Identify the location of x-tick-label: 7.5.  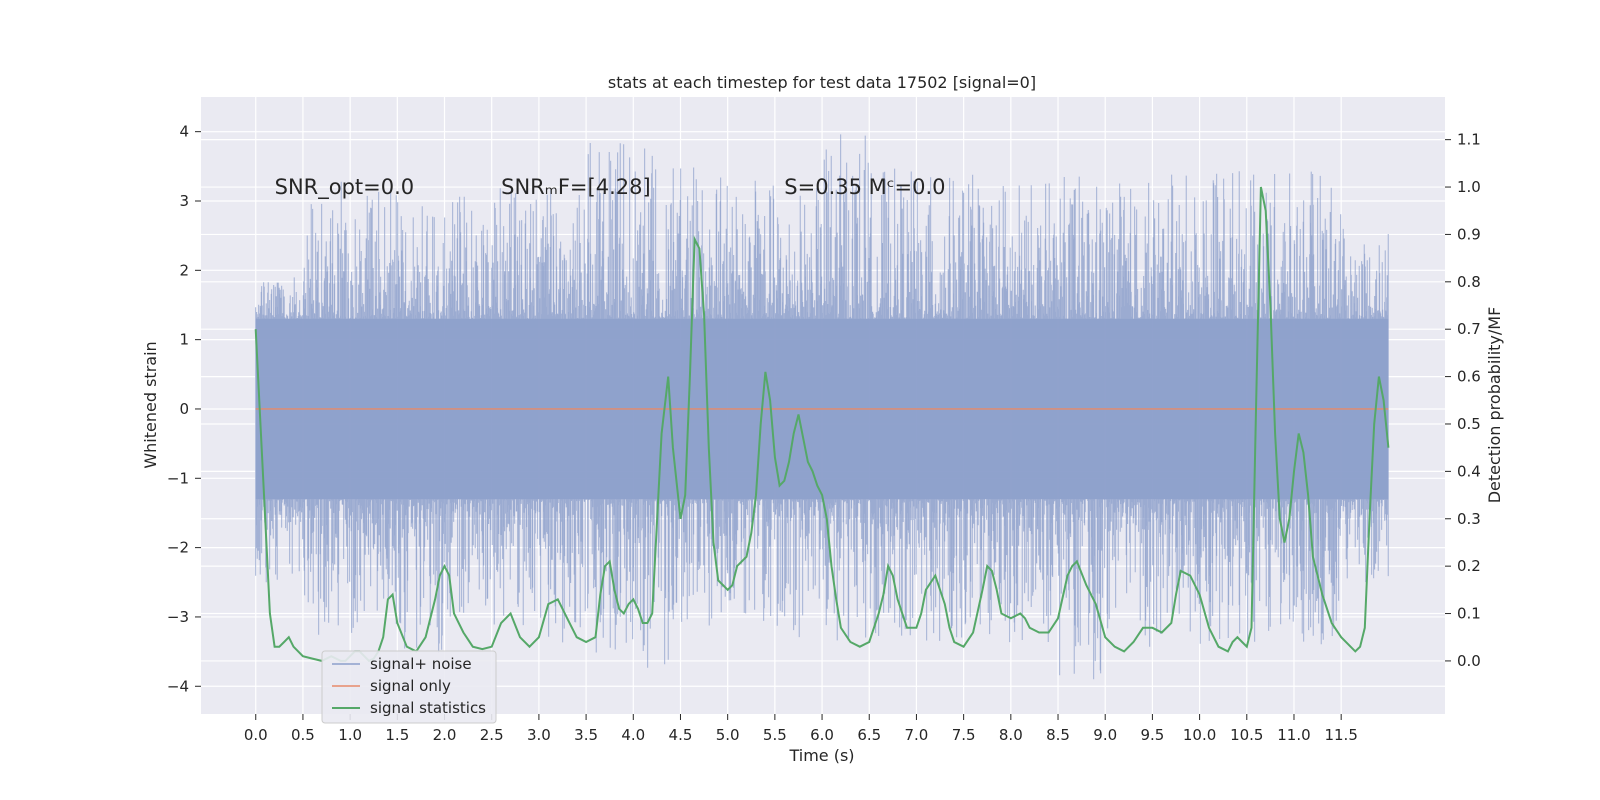
(964, 735).